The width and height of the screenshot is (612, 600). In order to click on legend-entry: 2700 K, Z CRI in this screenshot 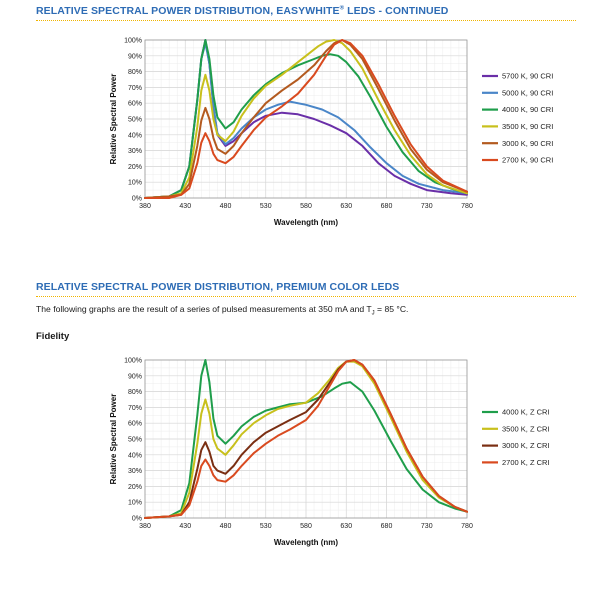, I will do `click(526, 462)`.